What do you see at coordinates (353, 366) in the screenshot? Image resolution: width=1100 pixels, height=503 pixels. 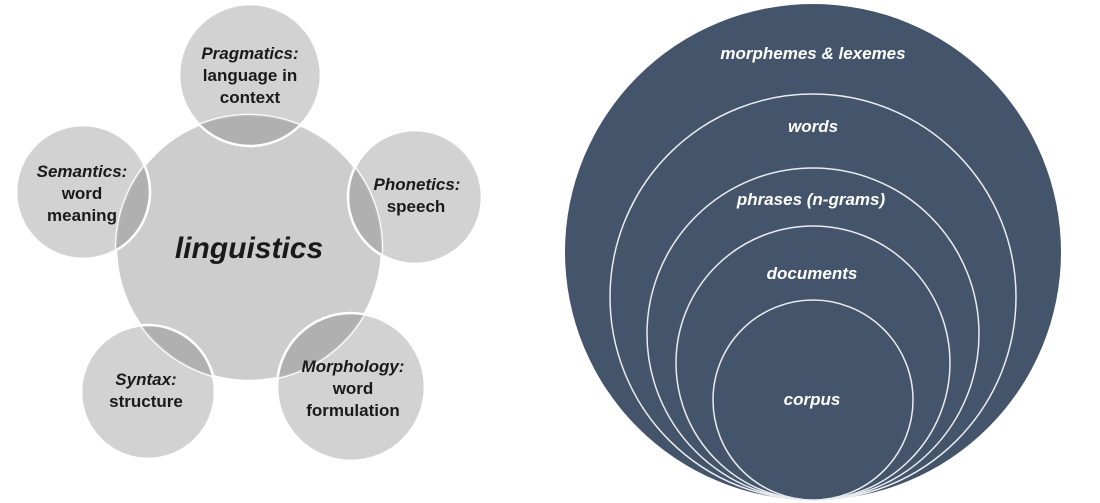 I see `morphology-title: Morphology:` at bounding box center [353, 366].